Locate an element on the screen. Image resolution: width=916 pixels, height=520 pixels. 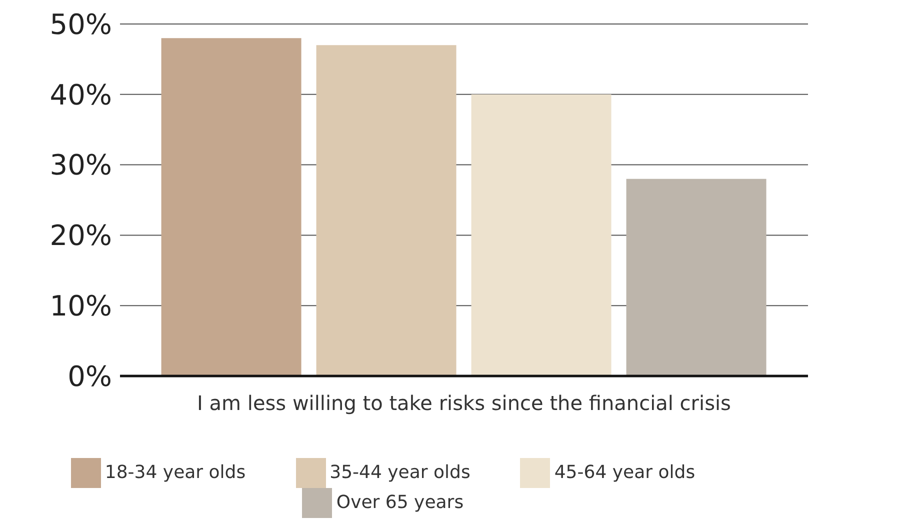
y-tick-label: 0% is located at coordinates (90, 376).